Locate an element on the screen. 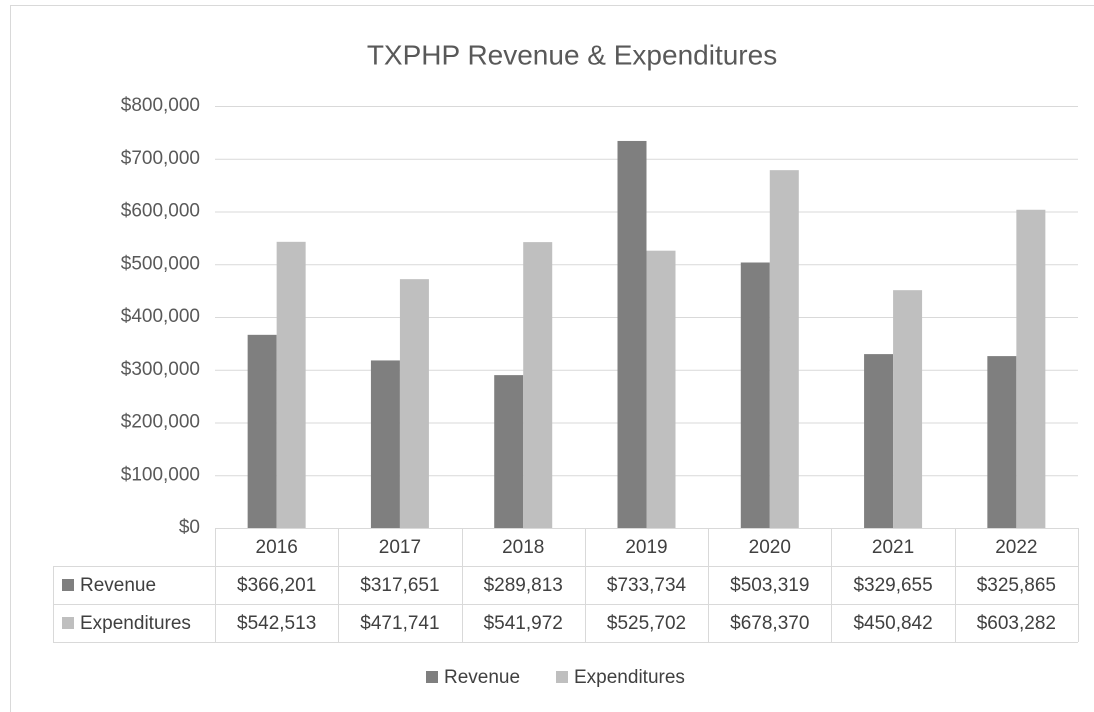 The height and width of the screenshot is (712, 1094). y-tick-label: $100,000 is located at coordinates (160, 474).